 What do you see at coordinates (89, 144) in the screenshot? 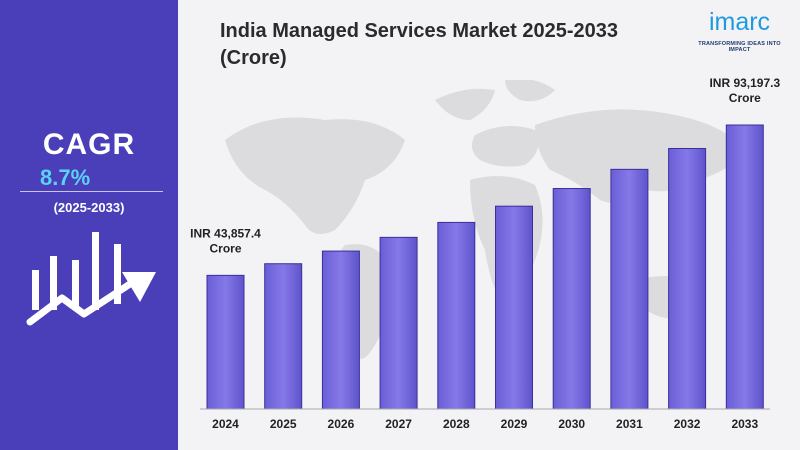
I see `cagr-label: CAGR` at bounding box center [89, 144].